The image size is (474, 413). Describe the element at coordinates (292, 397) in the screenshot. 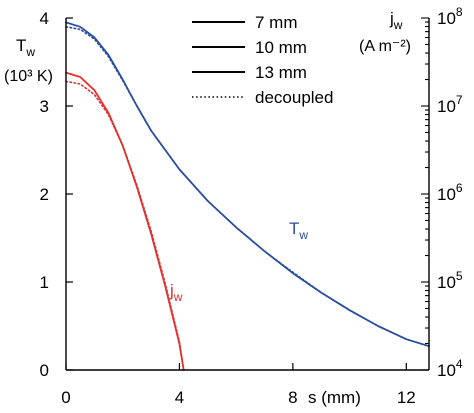

I see `x-tick-label: 8` at that location.